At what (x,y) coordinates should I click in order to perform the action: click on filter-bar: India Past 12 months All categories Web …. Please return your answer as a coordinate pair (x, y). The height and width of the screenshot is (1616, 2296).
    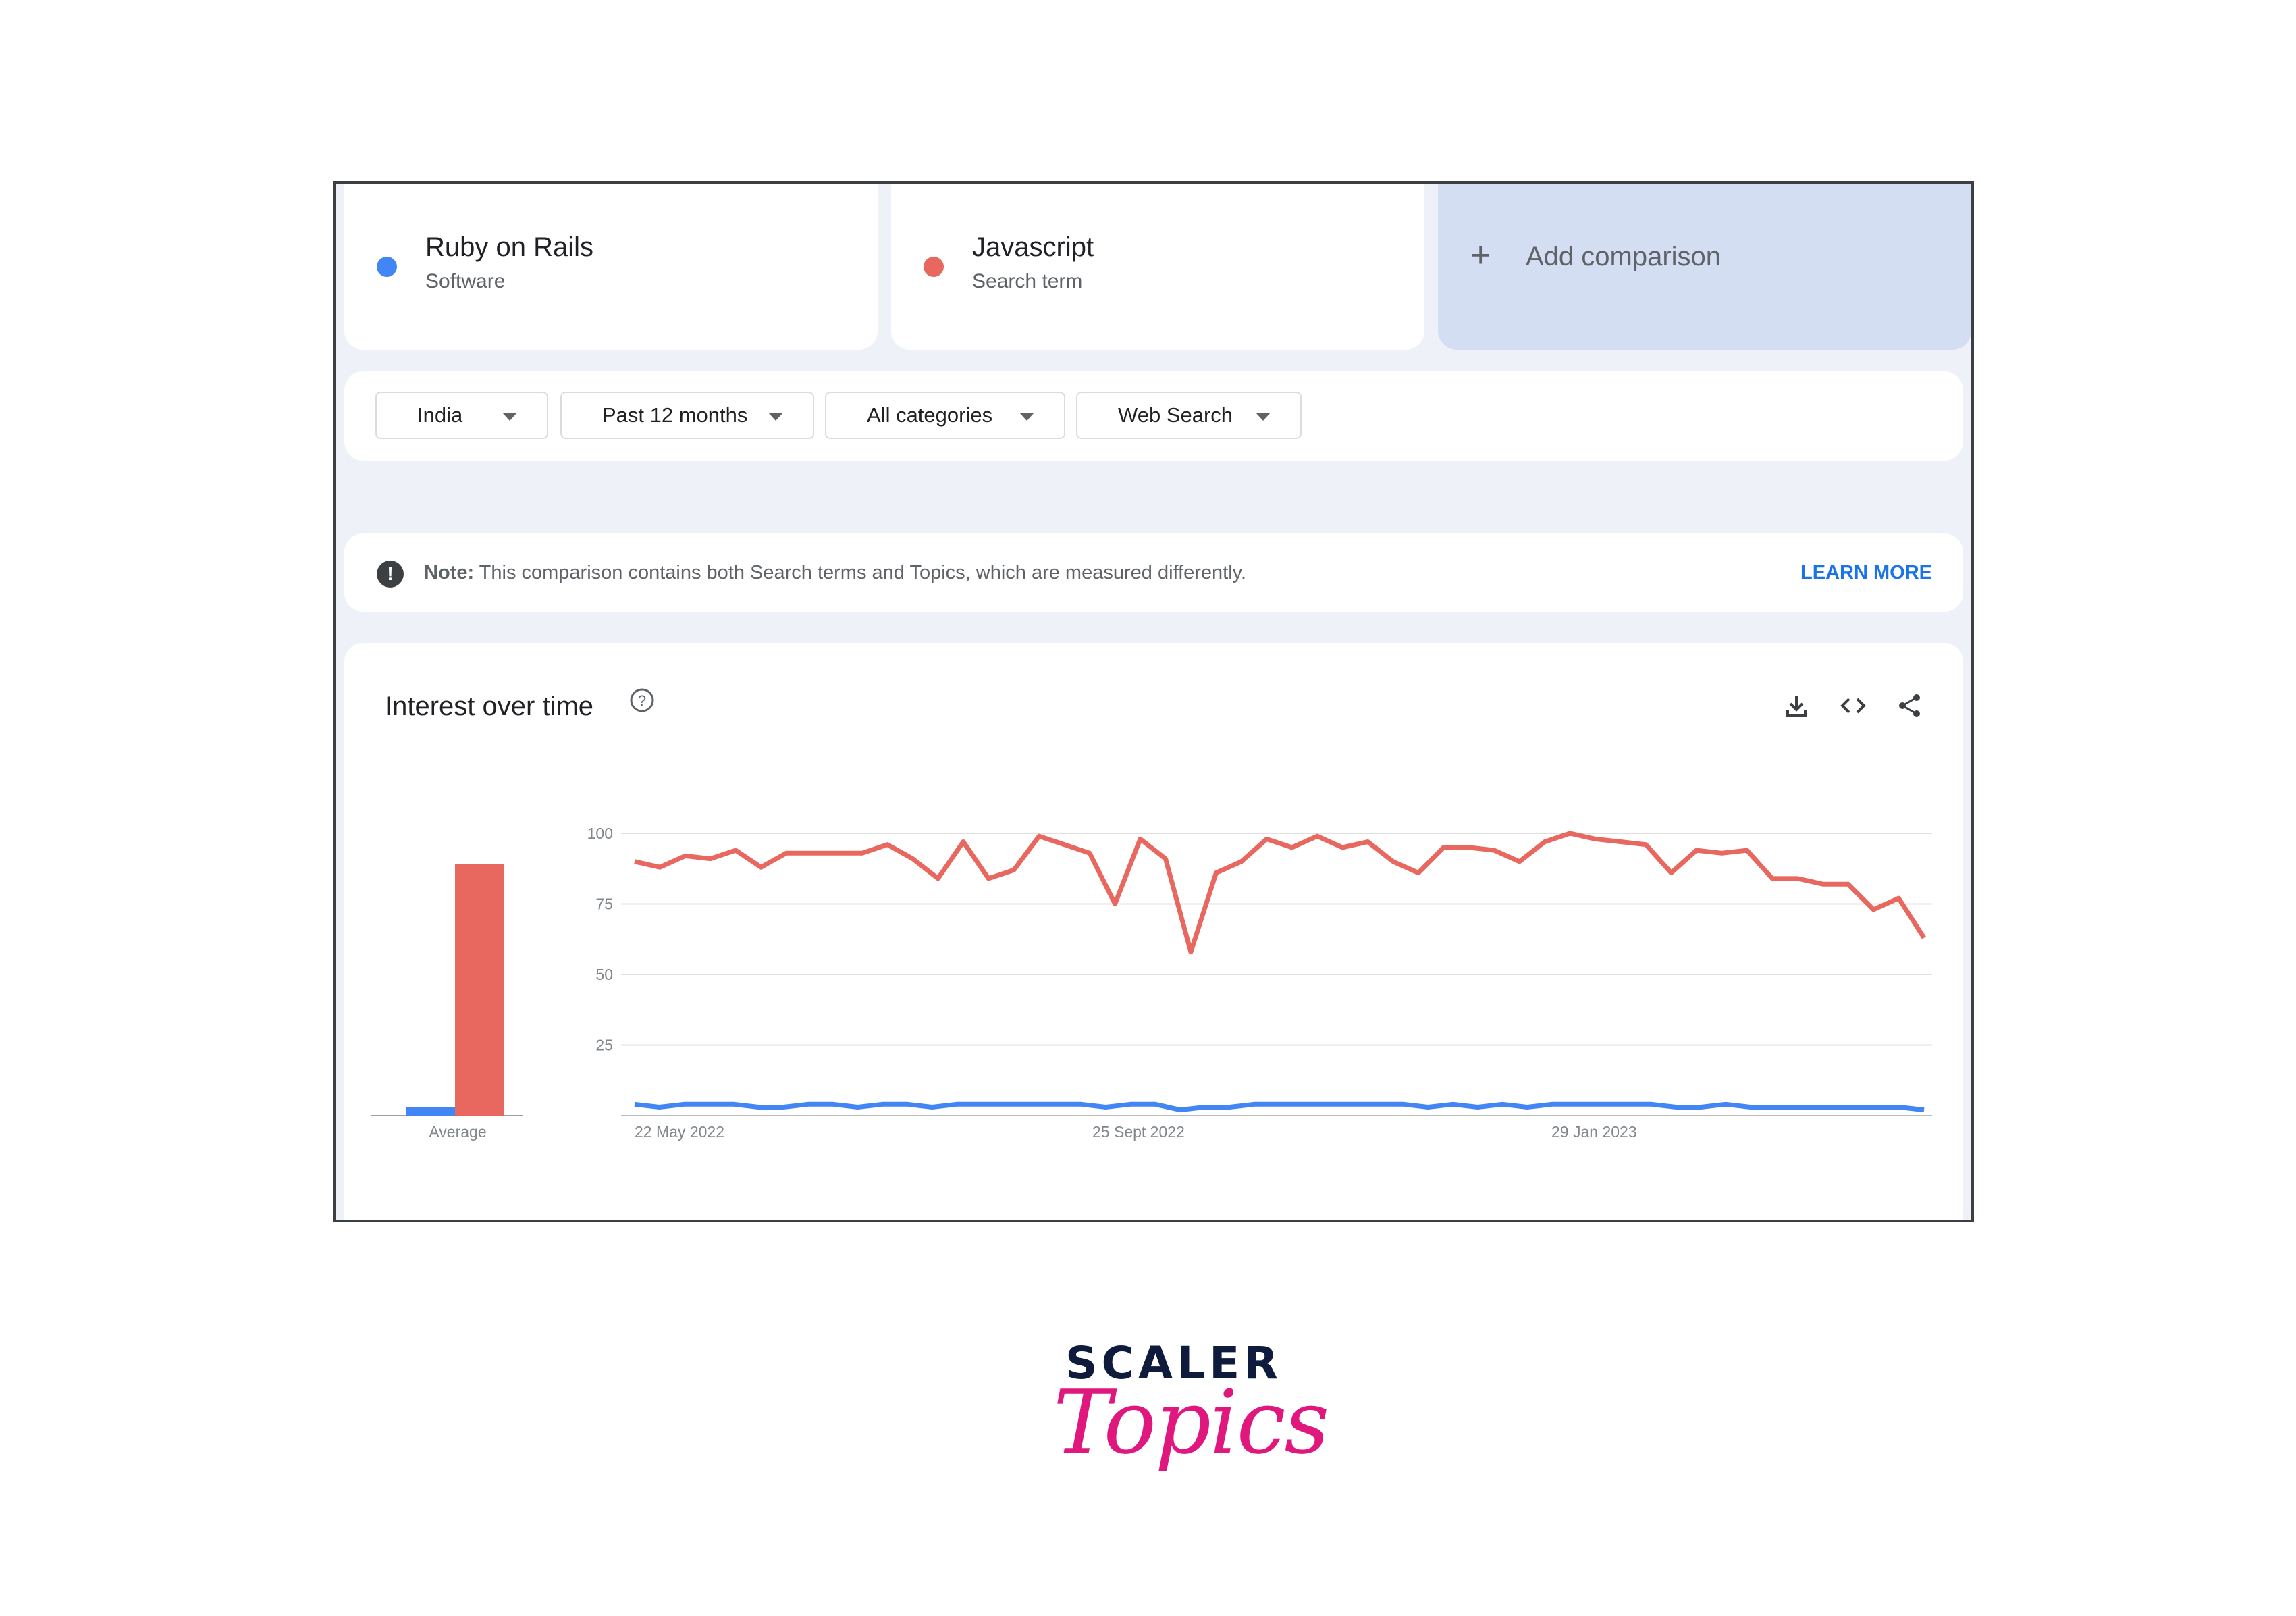
    Looking at the image, I should click on (1153, 416).